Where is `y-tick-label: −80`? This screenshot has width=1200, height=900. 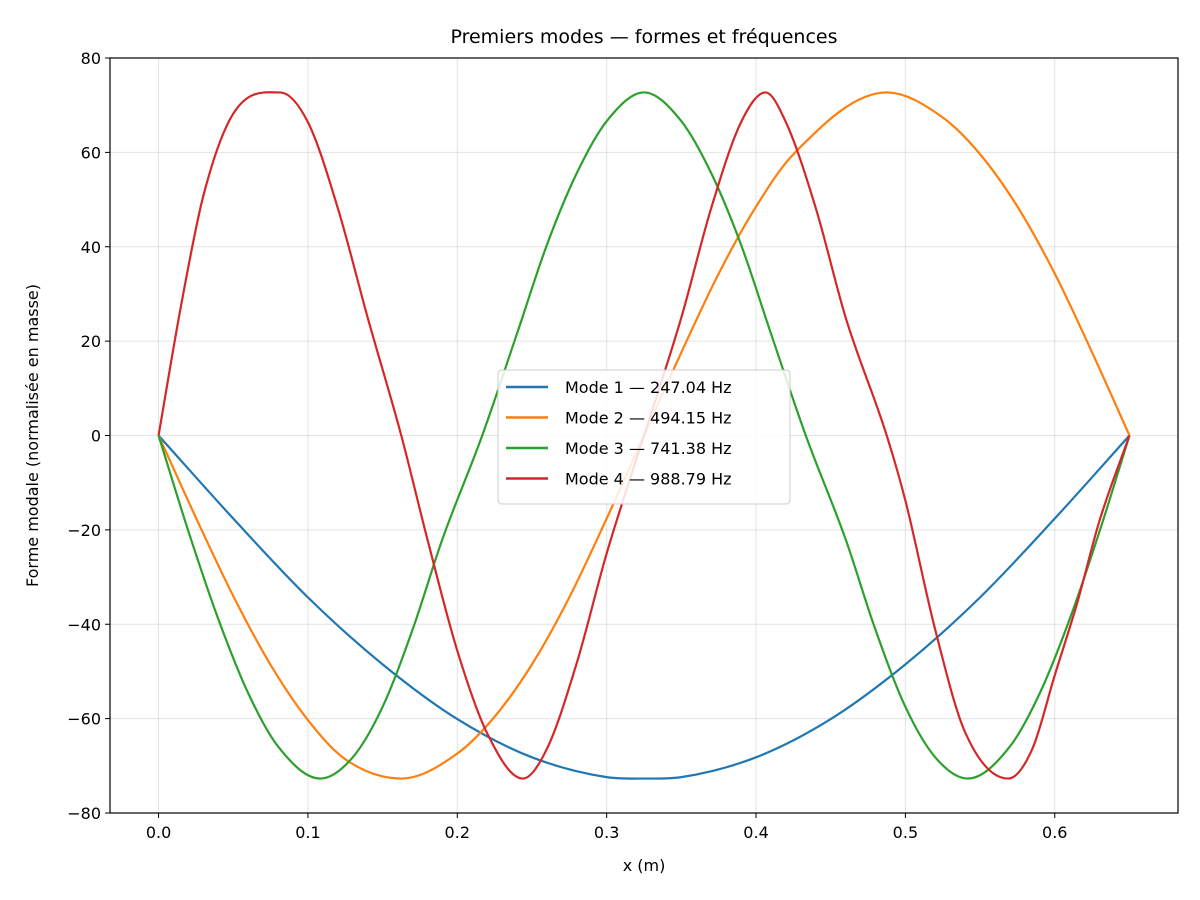 y-tick-label: −80 is located at coordinates (84, 813).